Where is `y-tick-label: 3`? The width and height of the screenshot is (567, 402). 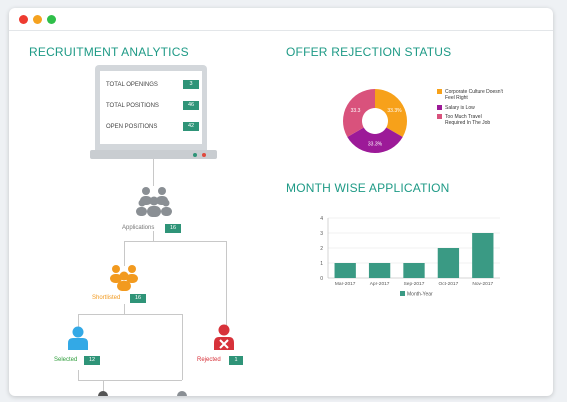 y-tick-label: 3 is located at coordinates (321, 234).